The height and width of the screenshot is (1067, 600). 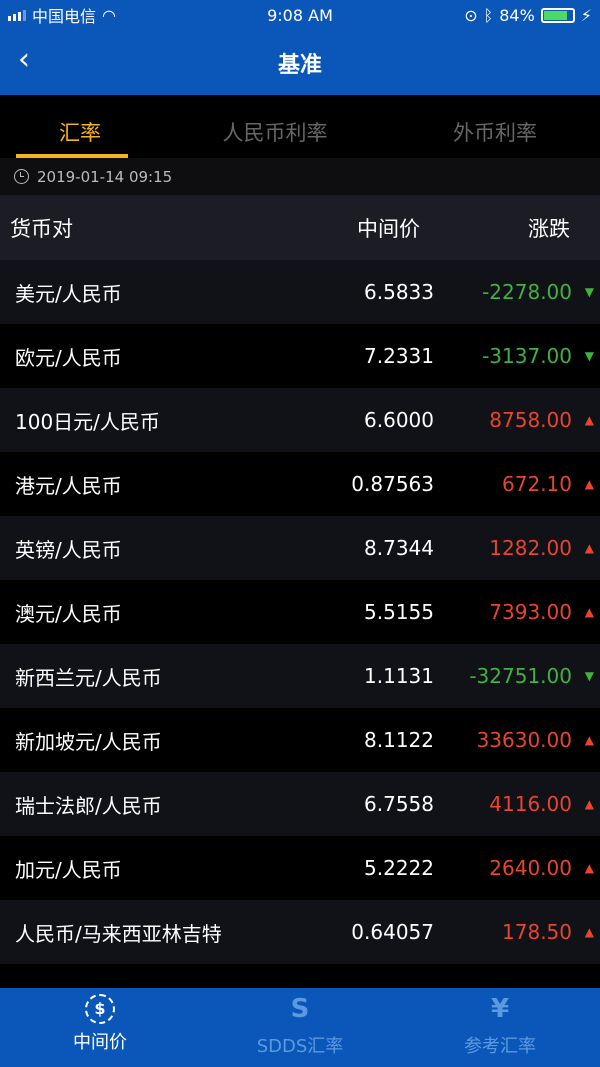 What do you see at coordinates (300, 804) in the screenshot?
I see `table-row: 瑞士法郎/人民币 6.7558 4116.00 ▲` at bounding box center [300, 804].